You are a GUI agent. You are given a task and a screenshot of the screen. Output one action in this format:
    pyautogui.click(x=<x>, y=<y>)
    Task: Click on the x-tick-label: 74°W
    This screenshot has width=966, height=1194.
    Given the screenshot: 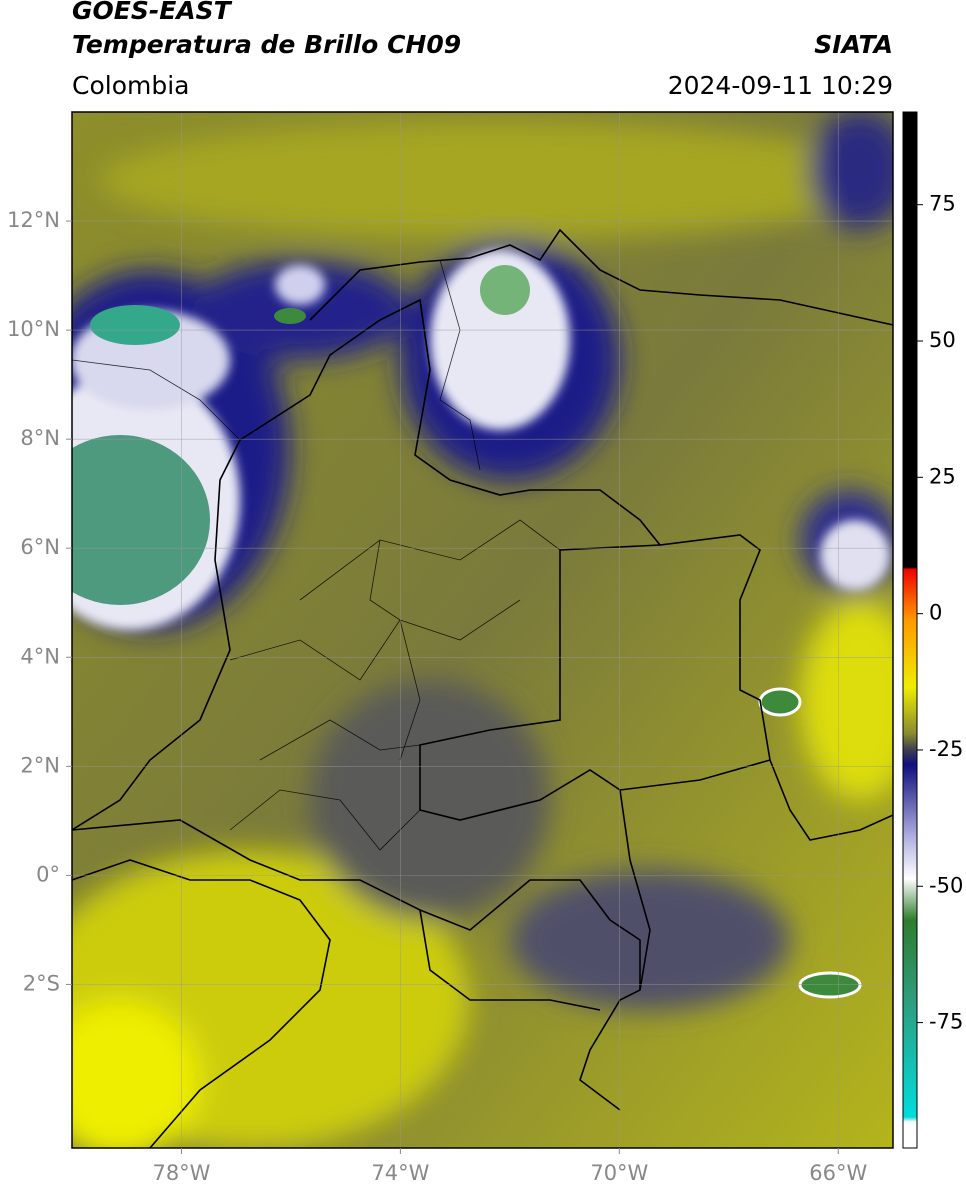 What is the action you would take?
    pyautogui.click(x=400, y=1173)
    